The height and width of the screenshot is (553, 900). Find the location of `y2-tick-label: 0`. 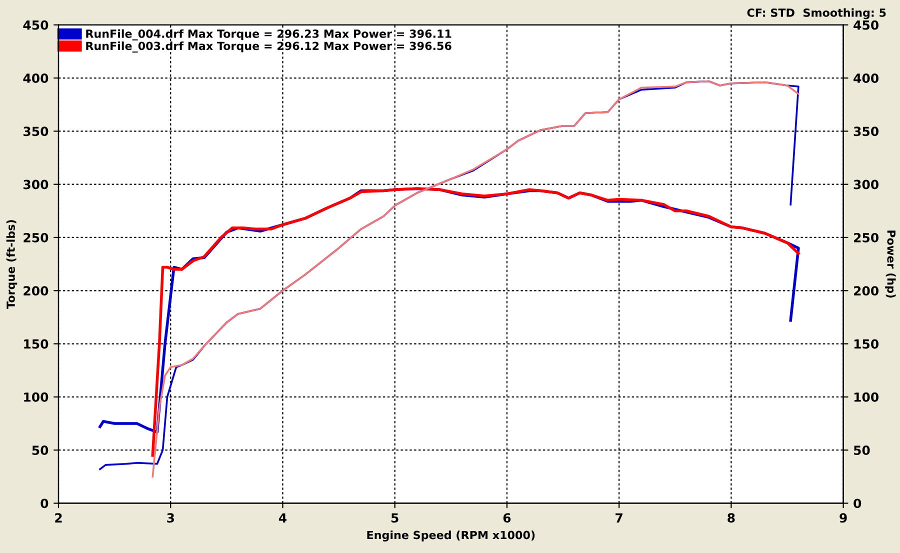

y2-tick-label: 0 is located at coordinates (858, 503).